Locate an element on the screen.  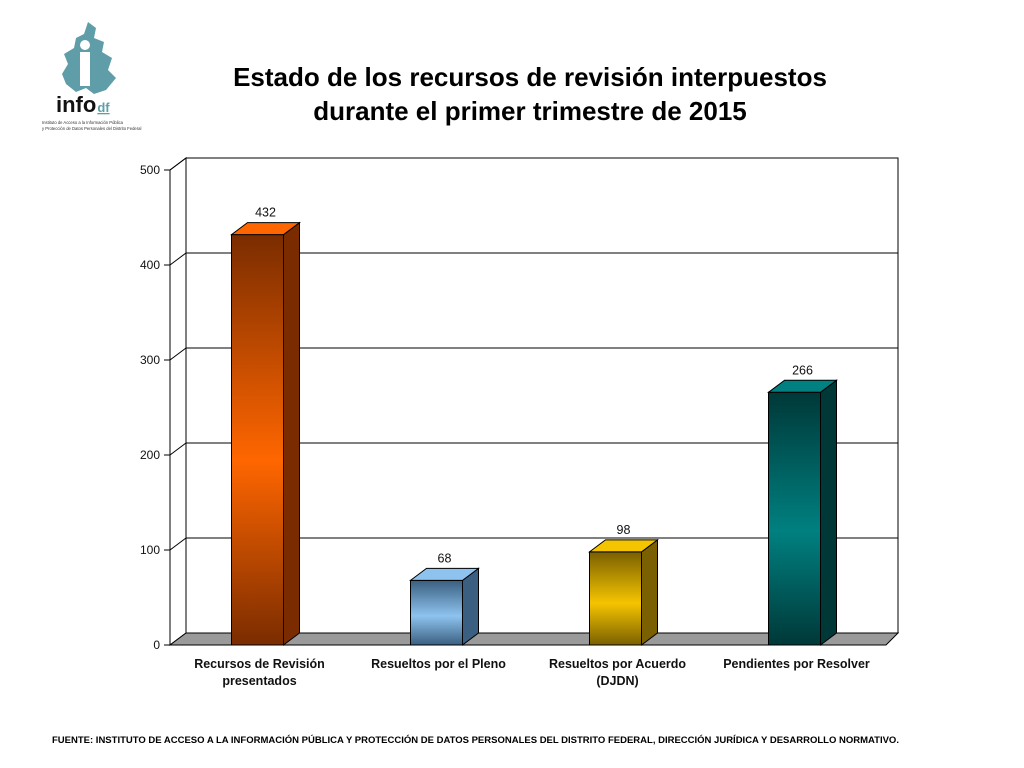
x-tick-label-line: Recursos de Revisión is located at coordinates (259, 664).